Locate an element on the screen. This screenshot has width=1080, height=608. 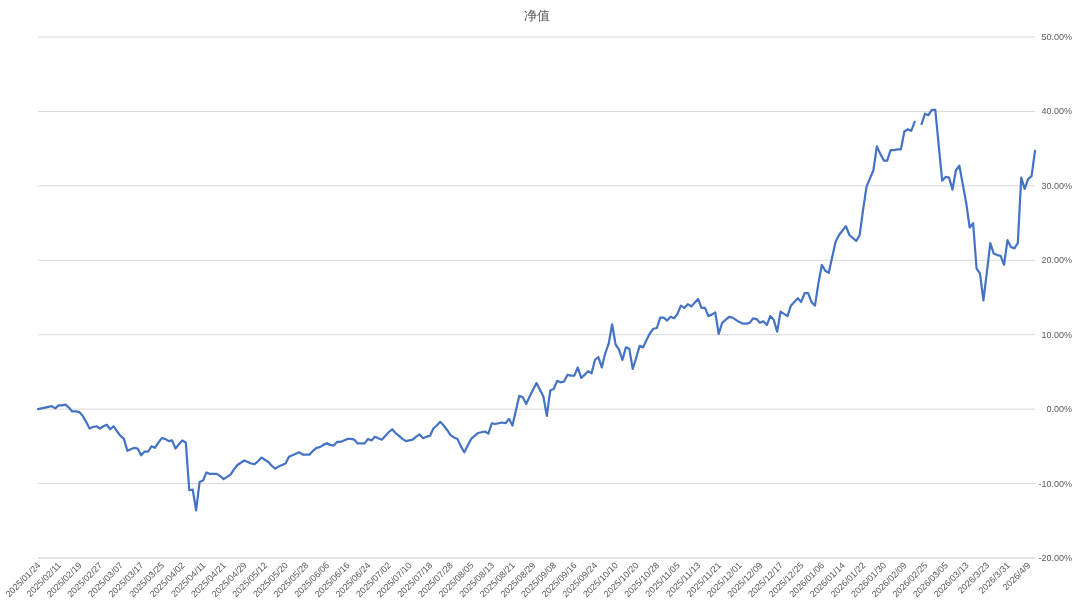
y-tick-label: 30.00% is located at coordinates (1056, 185).